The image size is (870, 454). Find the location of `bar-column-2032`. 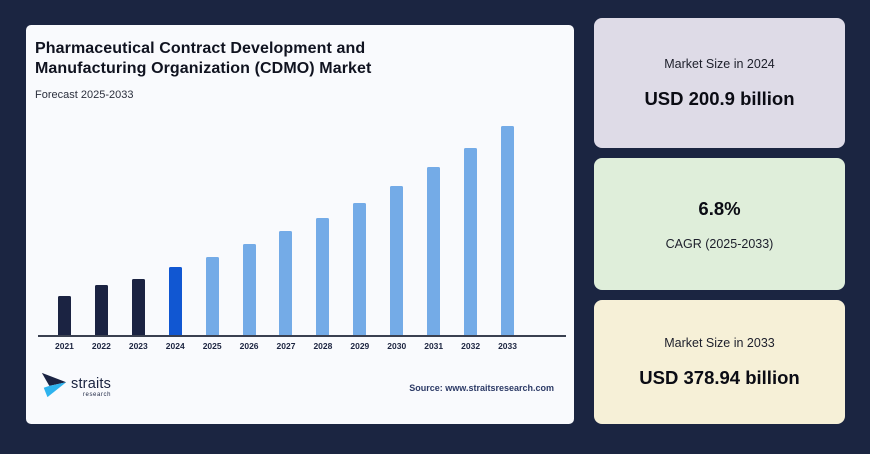

bar-column-2032 is located at coordinates (470, 230).